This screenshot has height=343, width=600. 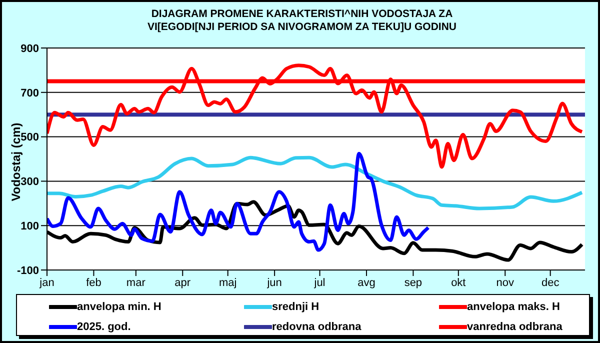 What do you see at coordinates (27, 270) in the screenshot?
I see `y-tick-label: -100` at bounding box center [27, 270].